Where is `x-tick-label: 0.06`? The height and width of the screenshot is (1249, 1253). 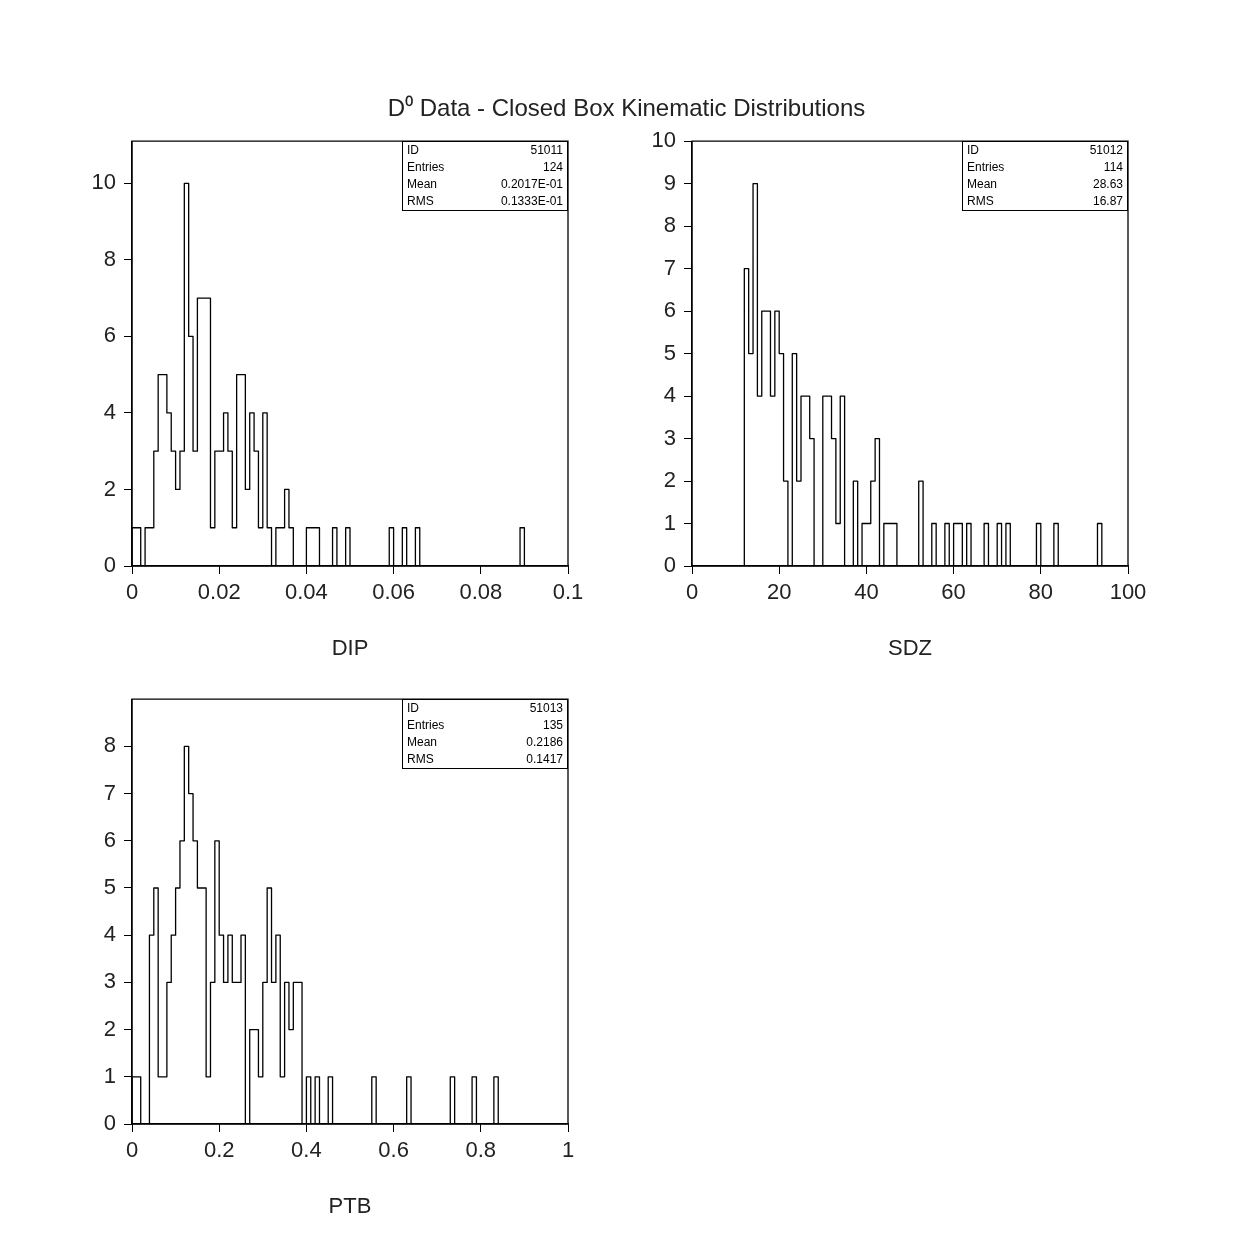
x-tick-label: 0.06 is located at coordinates (394, 592).